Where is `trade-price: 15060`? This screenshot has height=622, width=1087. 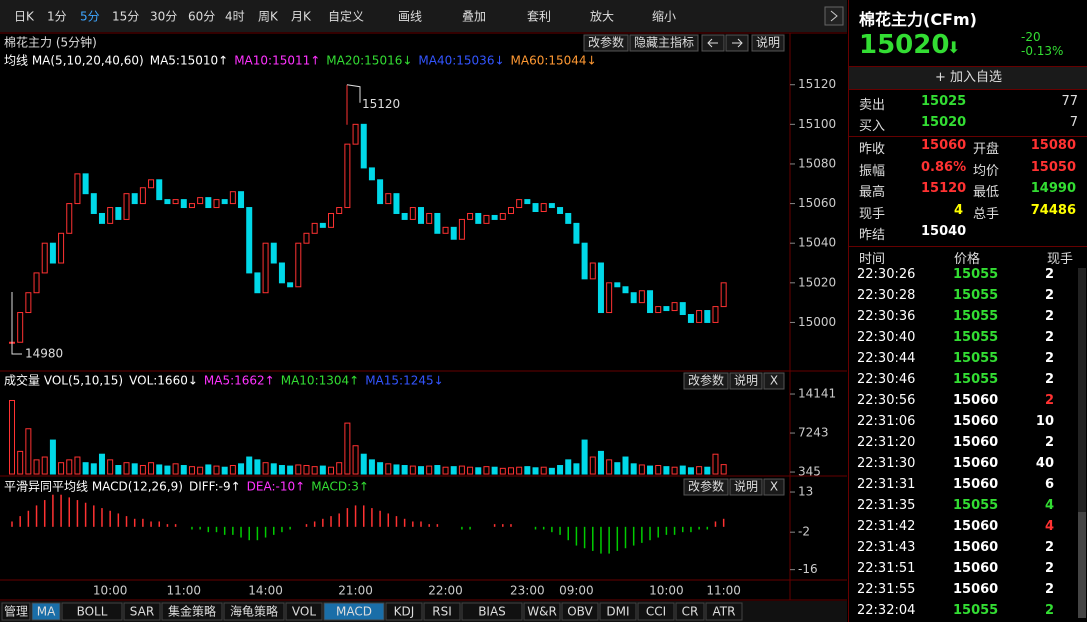 trade-price: 15060 is located at coordinates (976, 547).